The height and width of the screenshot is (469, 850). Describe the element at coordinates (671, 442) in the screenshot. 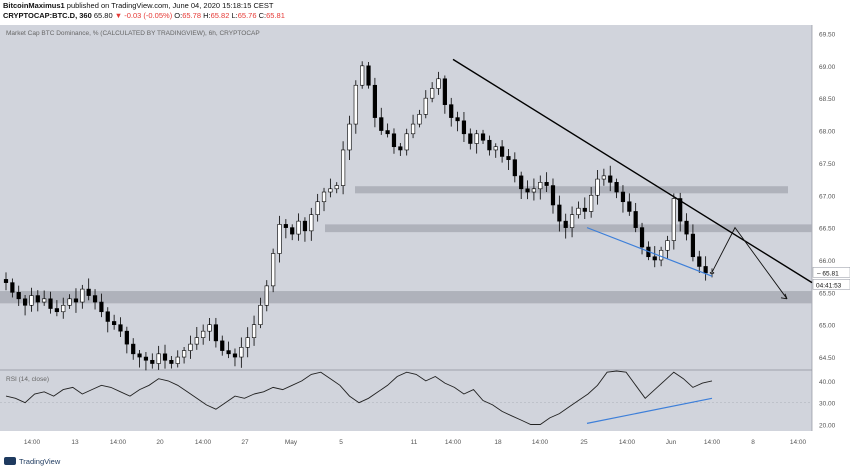

I see `time-tick-label: Jun` at that location.